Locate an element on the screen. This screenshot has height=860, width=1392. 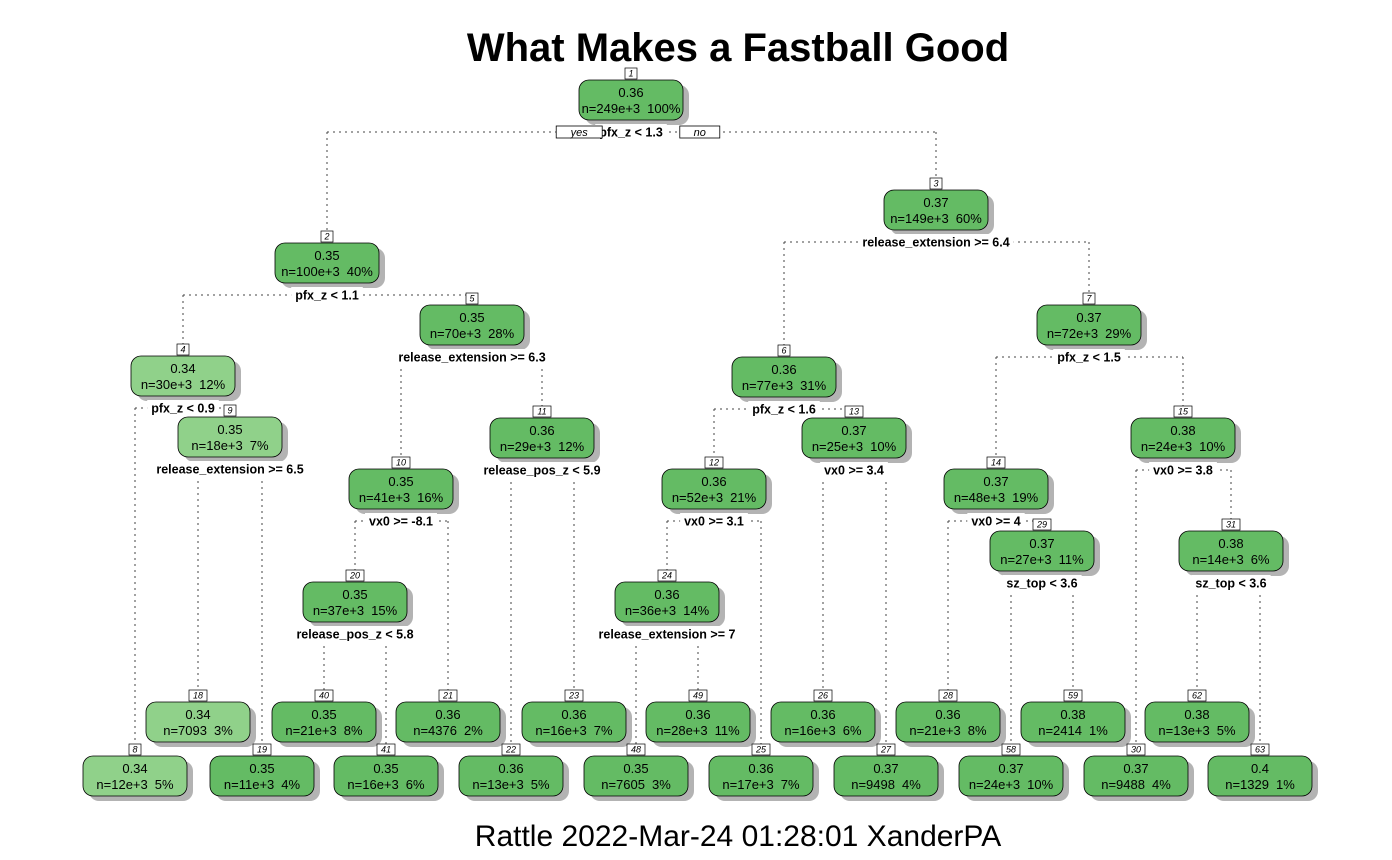
node-count: n=70e+3 28% is located at coordinates (472, 333).